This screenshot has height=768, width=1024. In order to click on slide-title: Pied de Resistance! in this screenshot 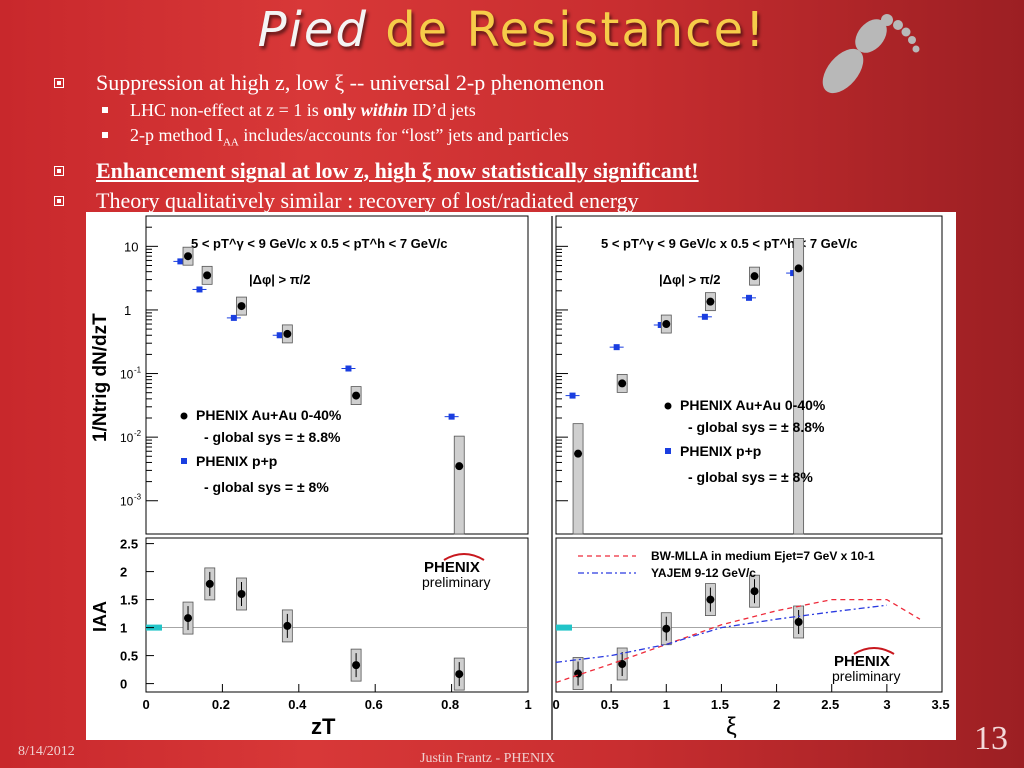, I will do `click(512, 30)`.